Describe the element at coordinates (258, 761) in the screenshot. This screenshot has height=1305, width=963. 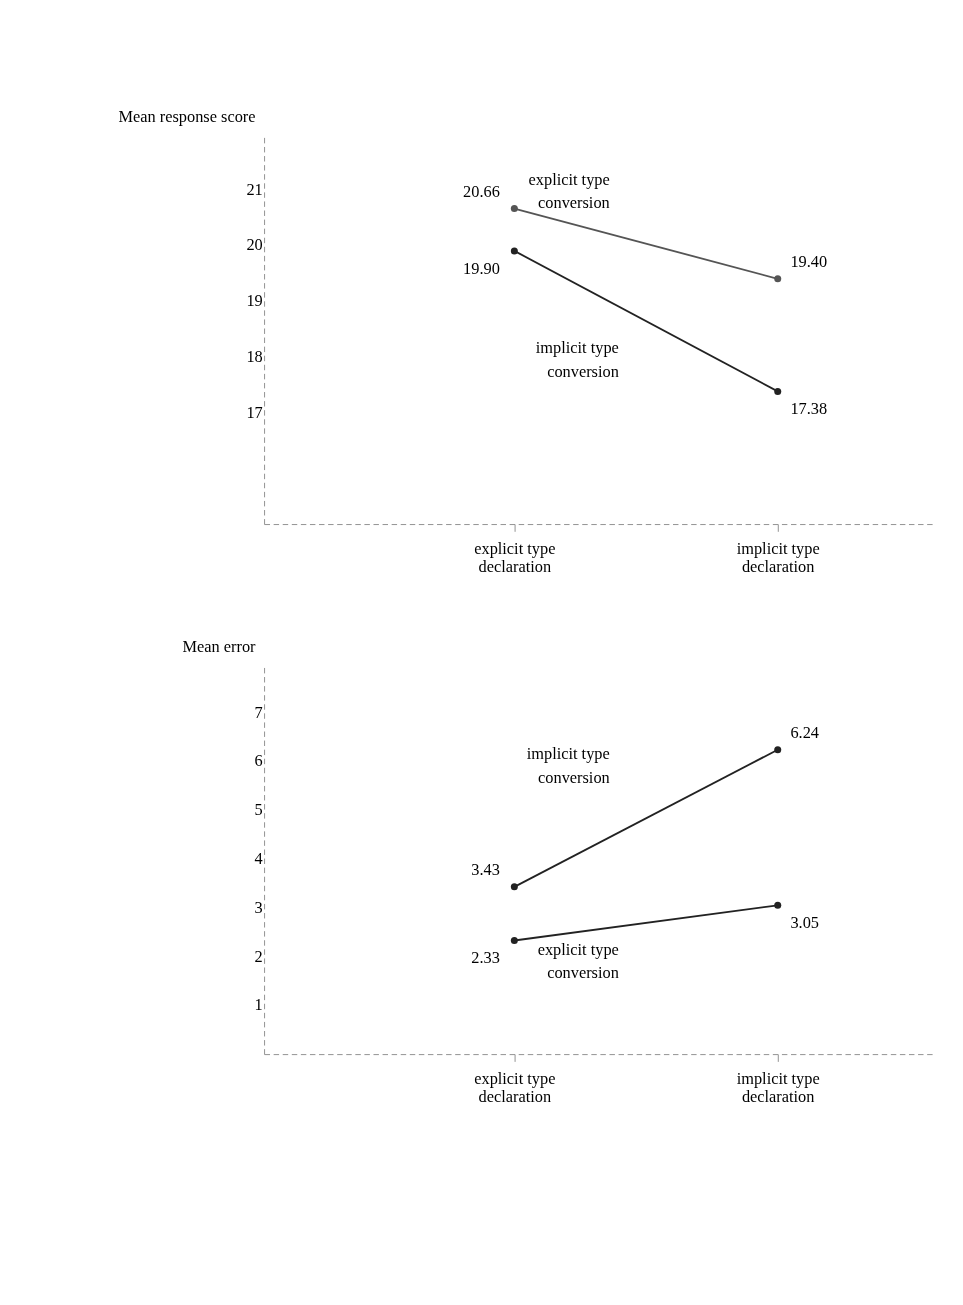
I see `y-tick-label: 6` at that location.